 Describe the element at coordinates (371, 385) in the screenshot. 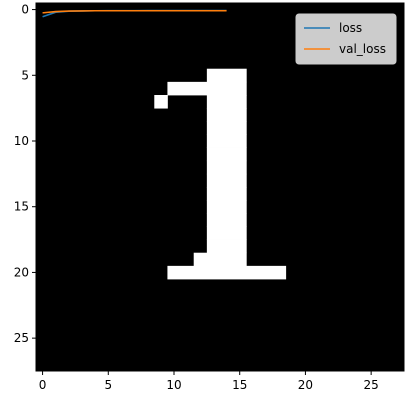

I see `x-tick-label: 25` at that location.